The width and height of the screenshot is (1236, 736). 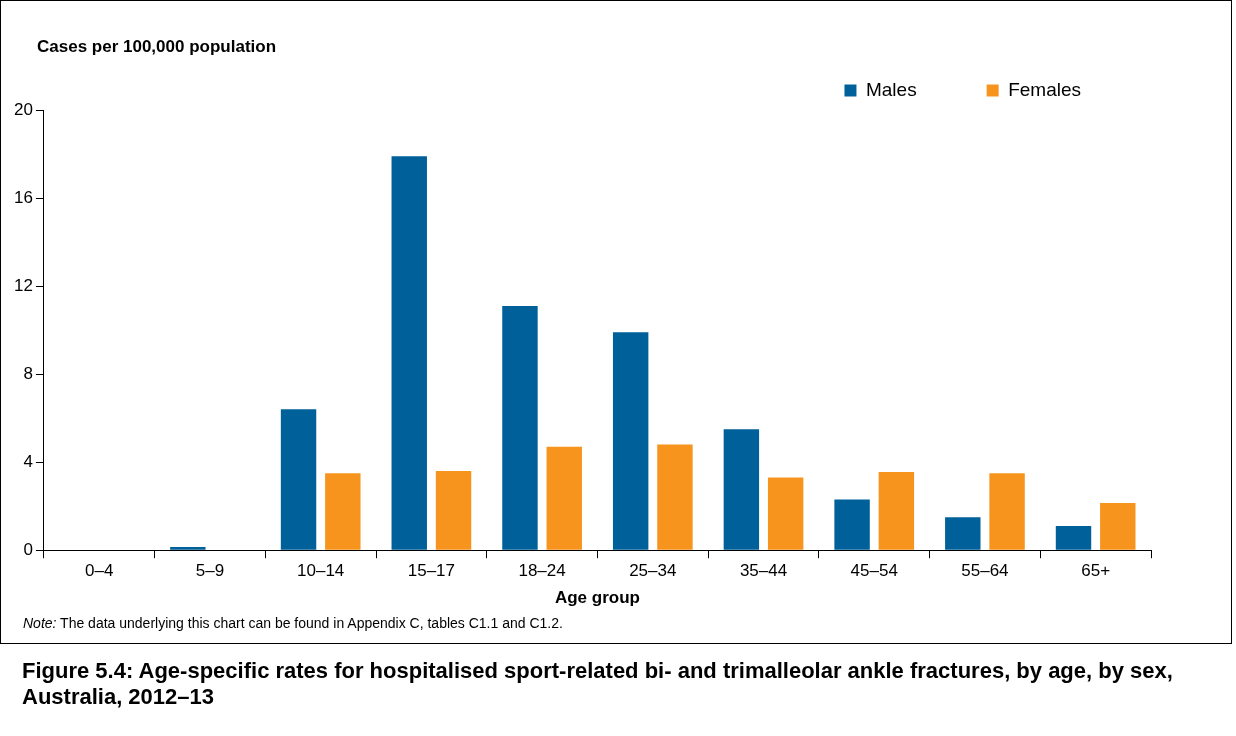 I want to click on x-tick-label: 0–4, so click(x=99, y=571).